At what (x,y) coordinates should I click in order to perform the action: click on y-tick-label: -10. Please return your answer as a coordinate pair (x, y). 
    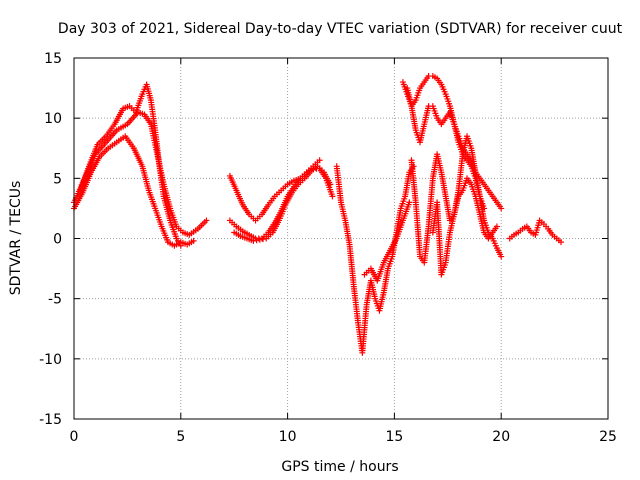
    Looking at the image, I should click on (50, 360).